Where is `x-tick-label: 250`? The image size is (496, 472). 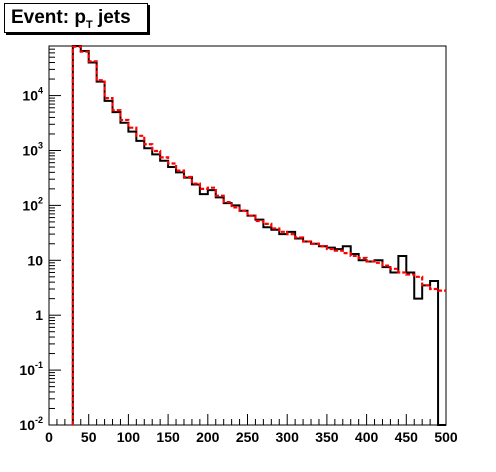 x-tick-label: 250 is located at coordinates (248, 437).